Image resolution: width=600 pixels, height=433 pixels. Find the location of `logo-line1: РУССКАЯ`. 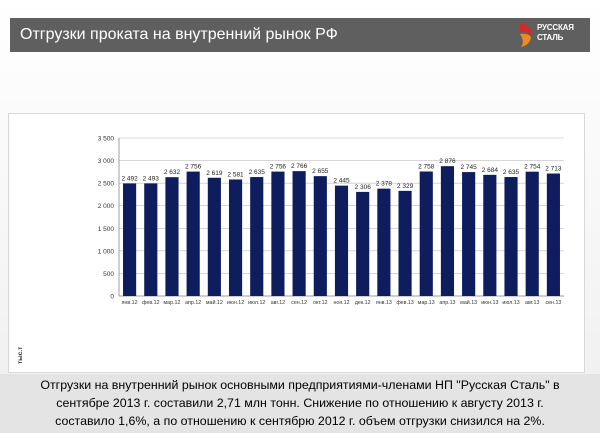

logo-line1: РУССКАЯ is located at coordinates (555, 27).